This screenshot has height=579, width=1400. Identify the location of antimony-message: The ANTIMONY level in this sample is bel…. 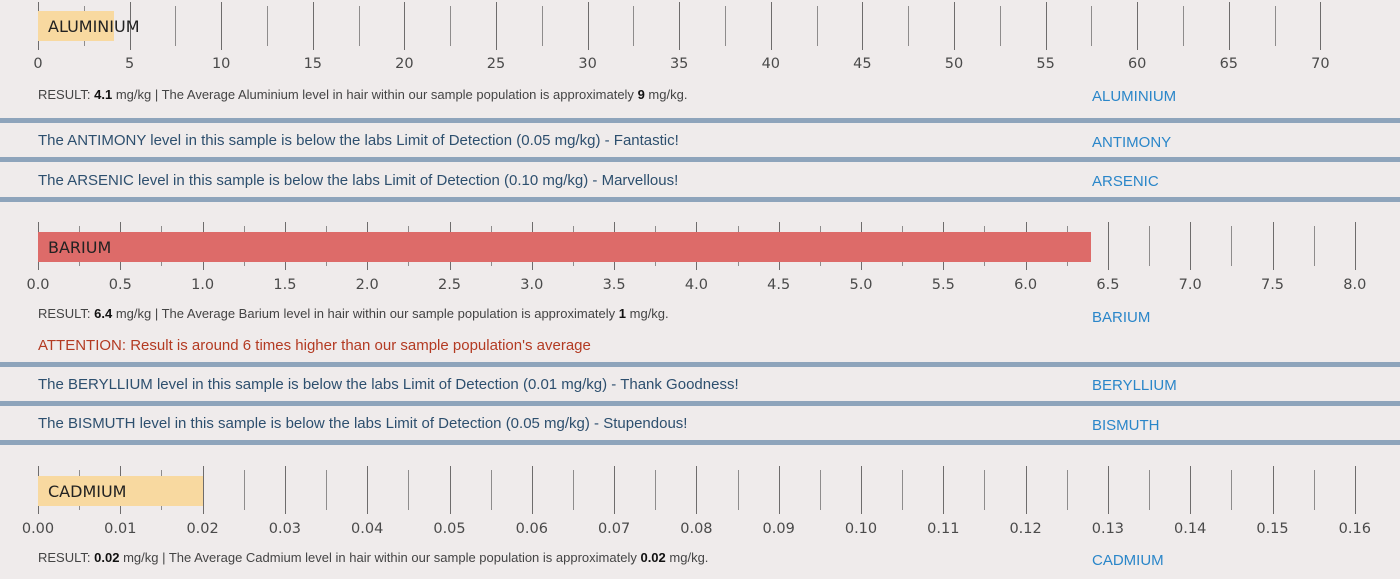
(358, 140).